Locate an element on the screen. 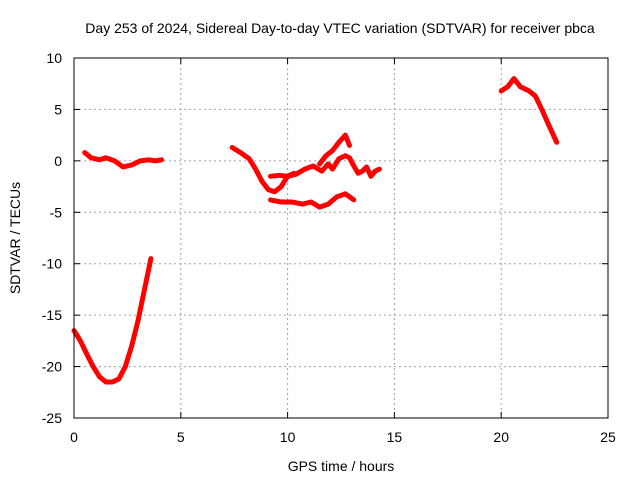  y-tick-label: 5 is located at coordinates (58, 109).